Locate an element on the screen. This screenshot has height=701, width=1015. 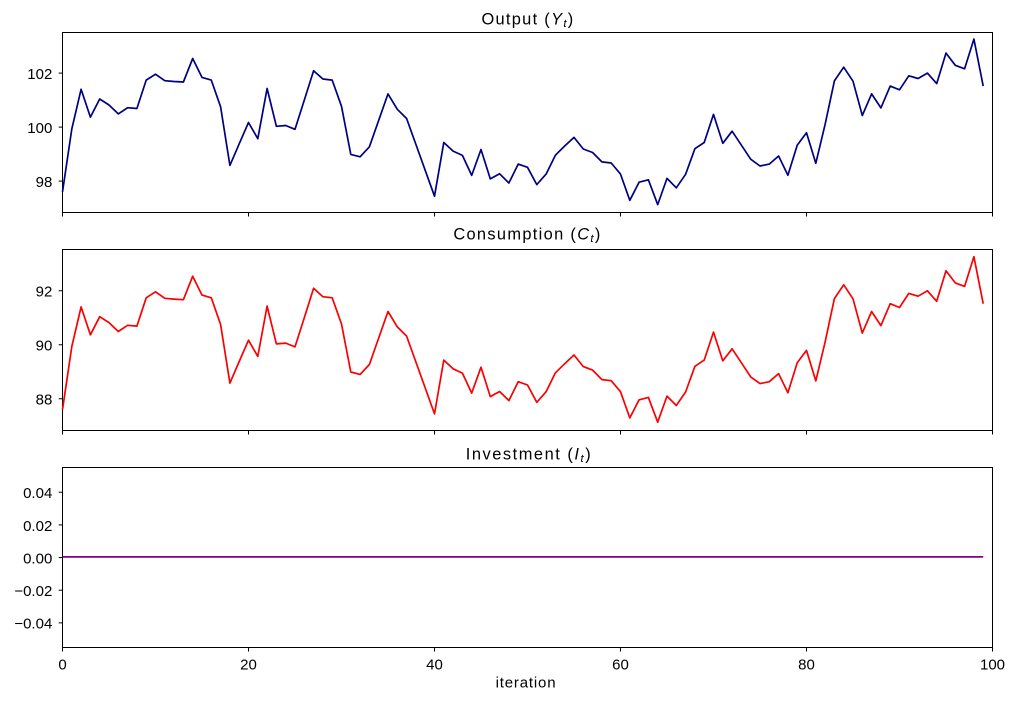
svg-text: 98 is located at coordinates (44, 182).